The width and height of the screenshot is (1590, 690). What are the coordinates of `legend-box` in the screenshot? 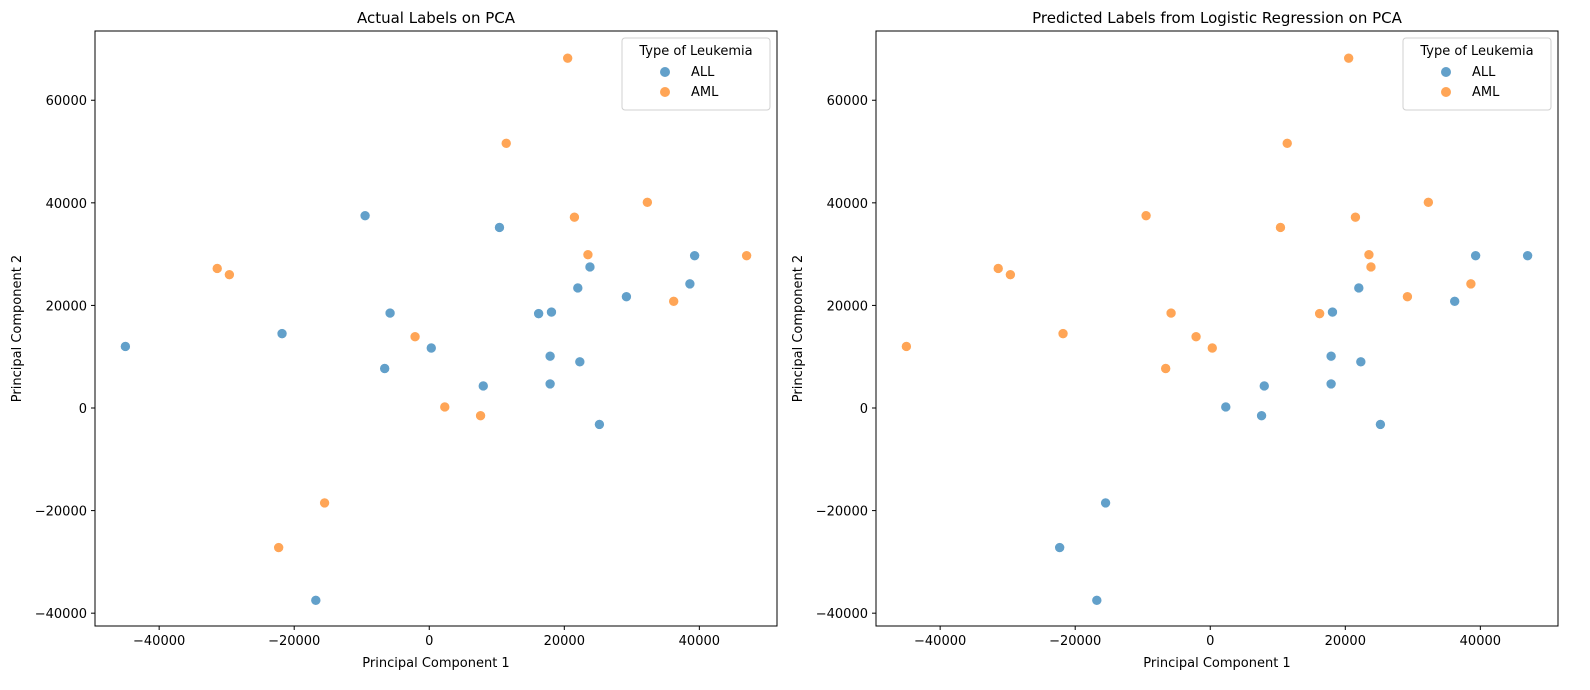 It's located at (696, 74).